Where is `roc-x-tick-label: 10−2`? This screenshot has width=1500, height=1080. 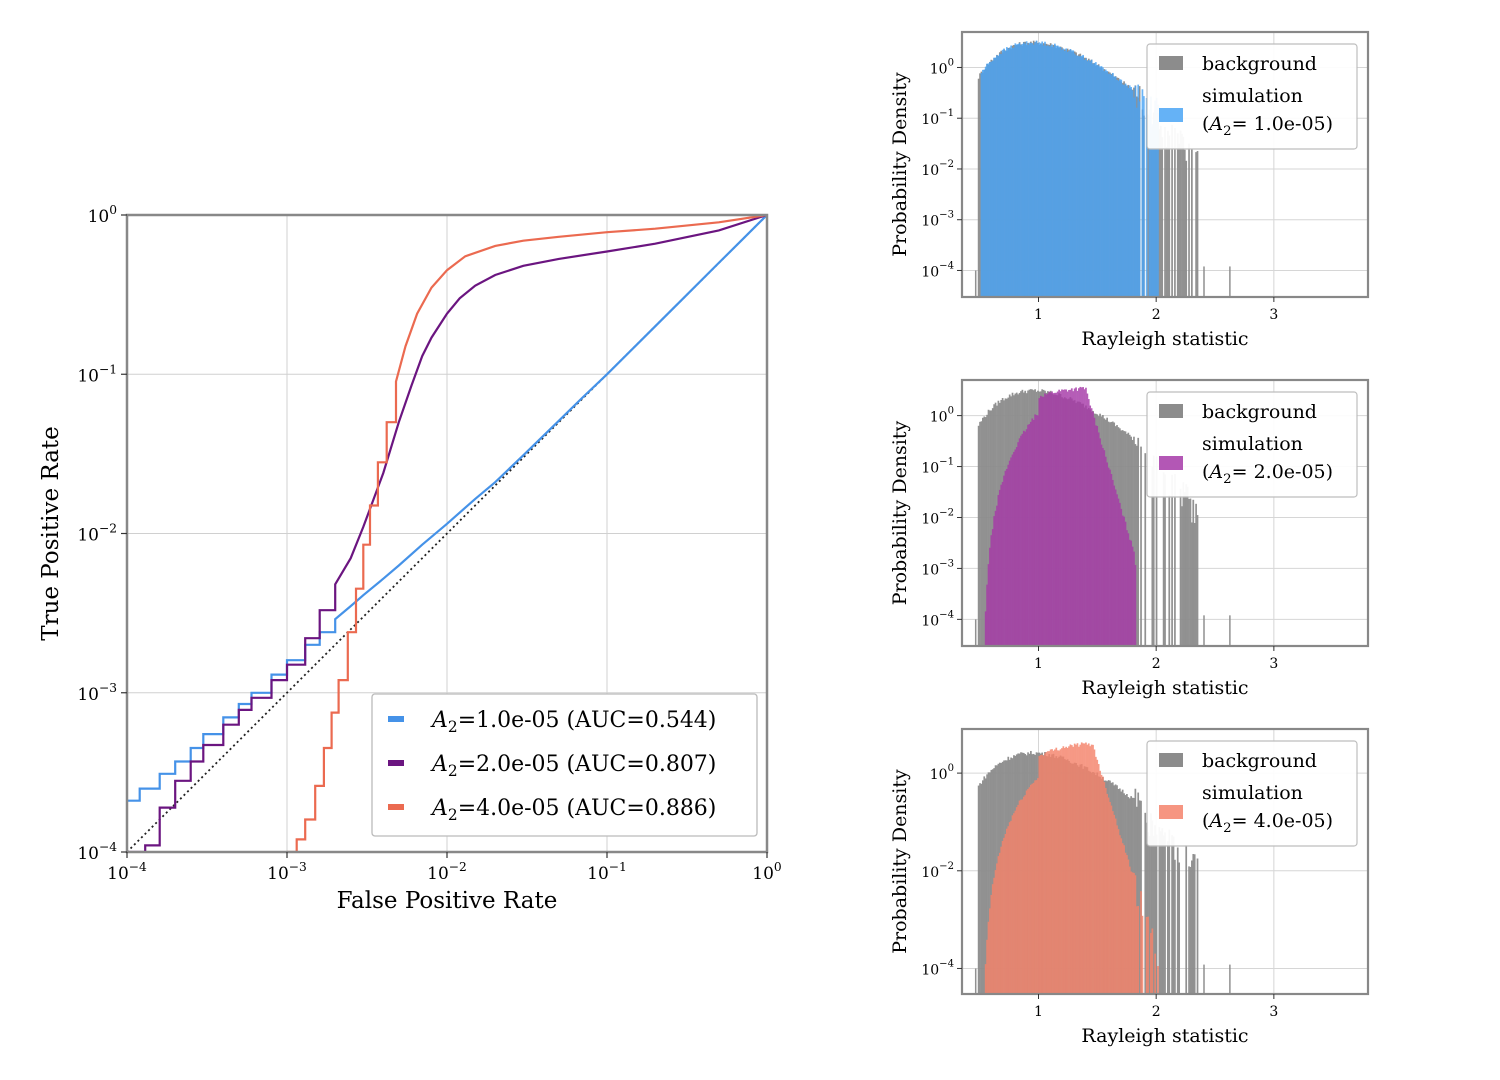 roc-x-tick-label: 10−2 is located at coordinates (447, 872).